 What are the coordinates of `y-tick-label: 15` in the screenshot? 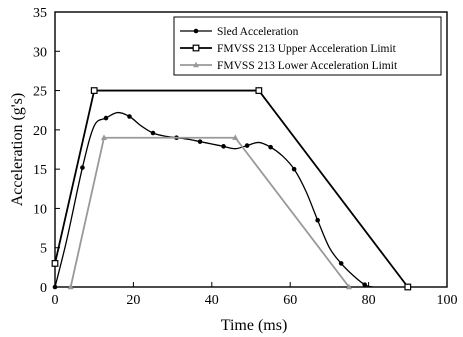 It's located at (40, 170).